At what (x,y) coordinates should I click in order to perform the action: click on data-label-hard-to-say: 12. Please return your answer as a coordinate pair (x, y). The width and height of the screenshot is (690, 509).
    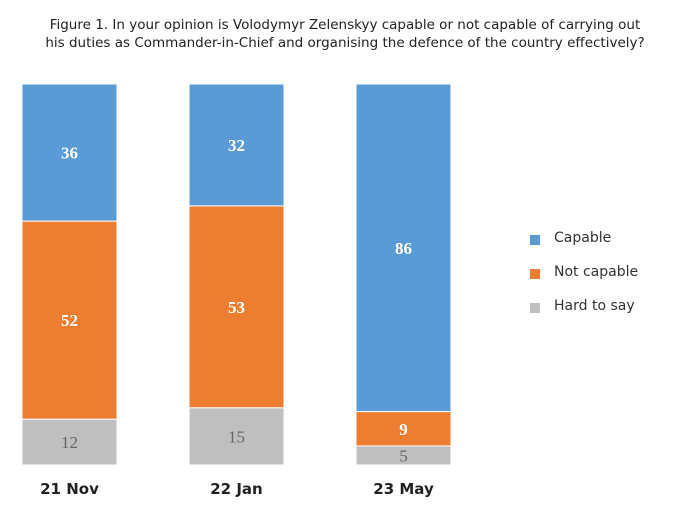
    Looking at the image, I should click on (69, 442).